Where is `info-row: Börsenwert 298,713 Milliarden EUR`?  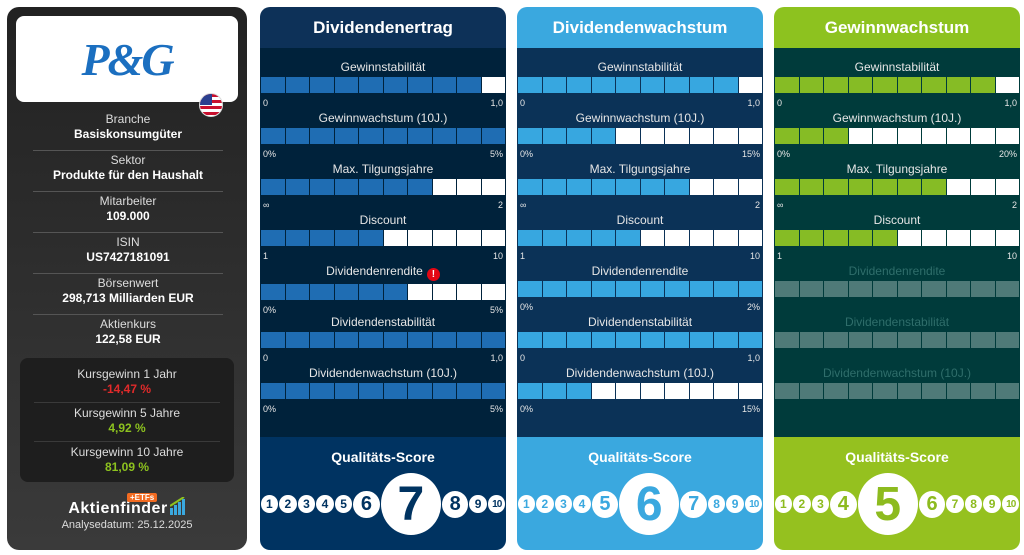
info-row: Börsenwert 298,713 Milliarden EUR is located at coordinates (128, 294).